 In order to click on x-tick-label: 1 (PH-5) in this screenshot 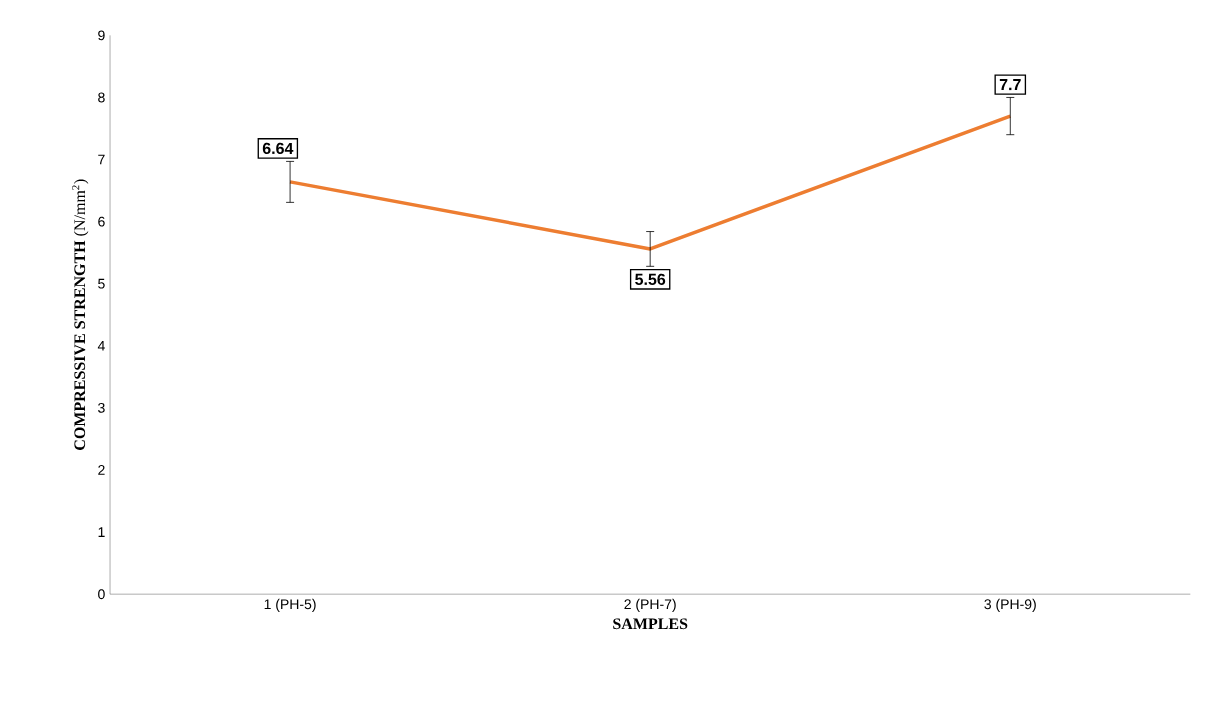, I will do `click(290, 605)`.